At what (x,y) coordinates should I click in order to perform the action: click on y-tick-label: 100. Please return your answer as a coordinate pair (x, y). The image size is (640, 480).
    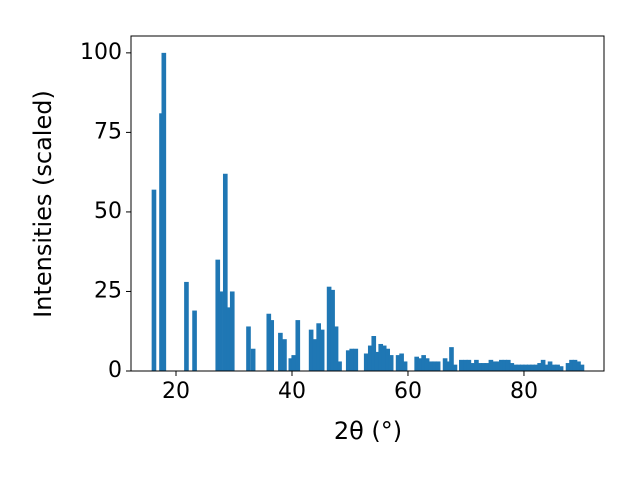
    Looking at the image, I should click on (101, 52).